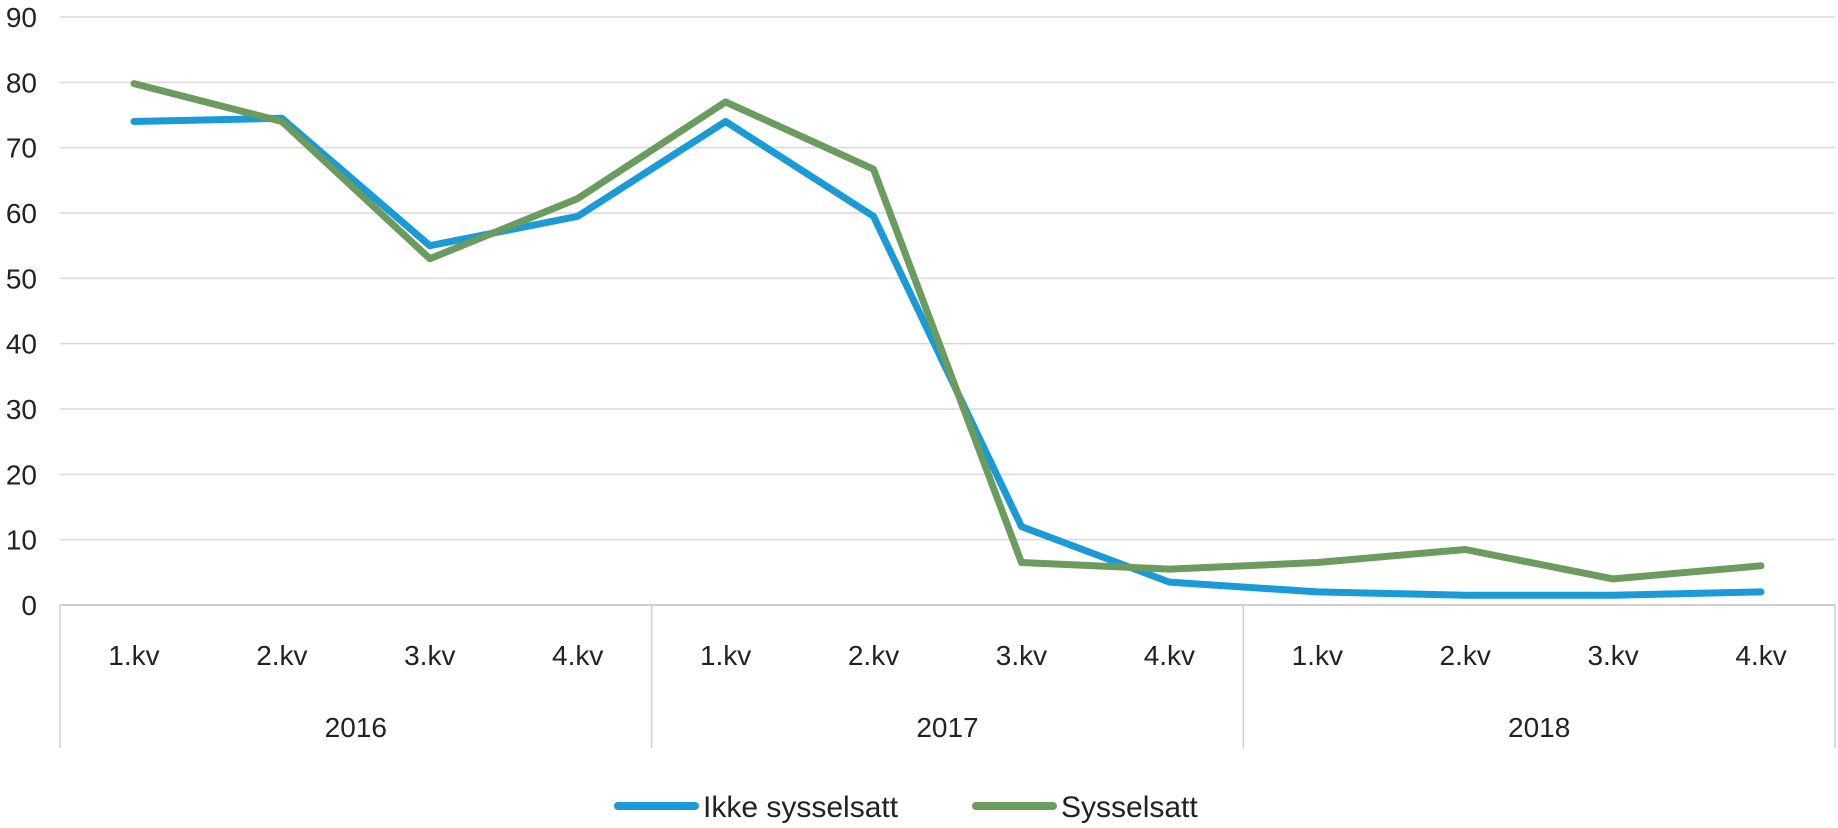 This screenshot has height=828, width=1838. I want to click on y-tick-label: 40, so click(21, 344).